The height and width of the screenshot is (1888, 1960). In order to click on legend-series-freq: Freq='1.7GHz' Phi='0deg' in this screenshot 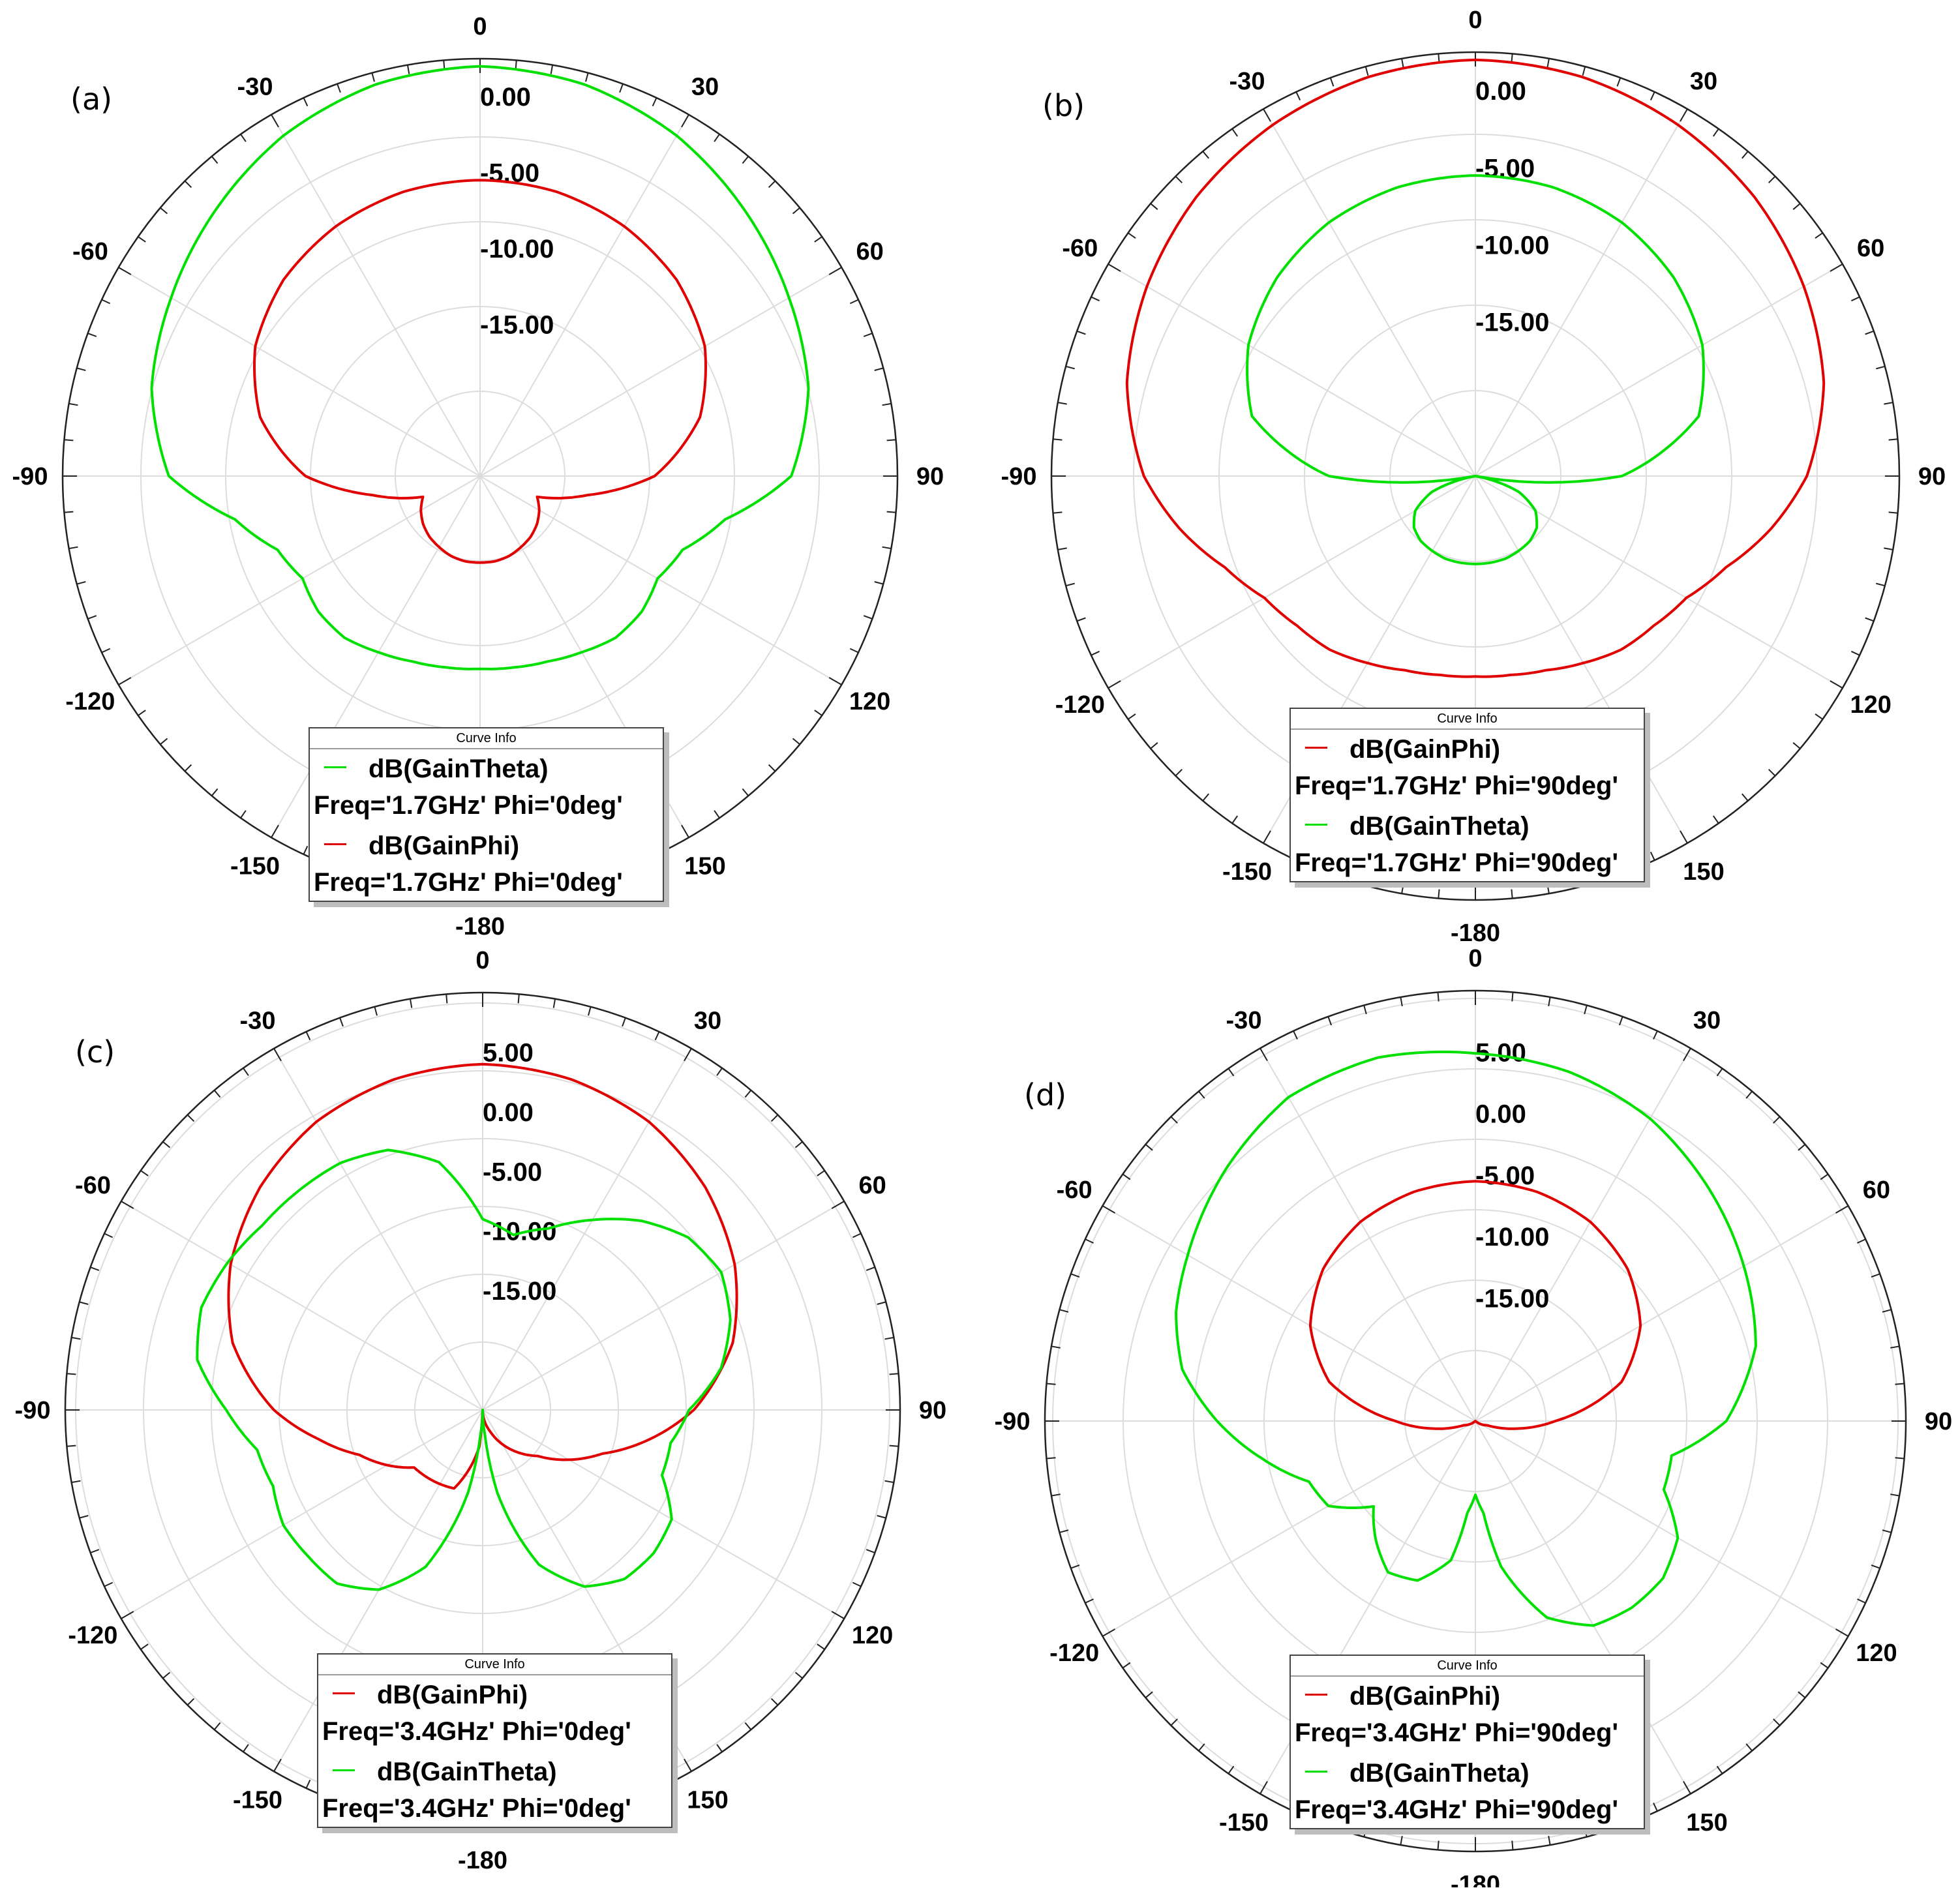, I will do `click(468, 805)`.